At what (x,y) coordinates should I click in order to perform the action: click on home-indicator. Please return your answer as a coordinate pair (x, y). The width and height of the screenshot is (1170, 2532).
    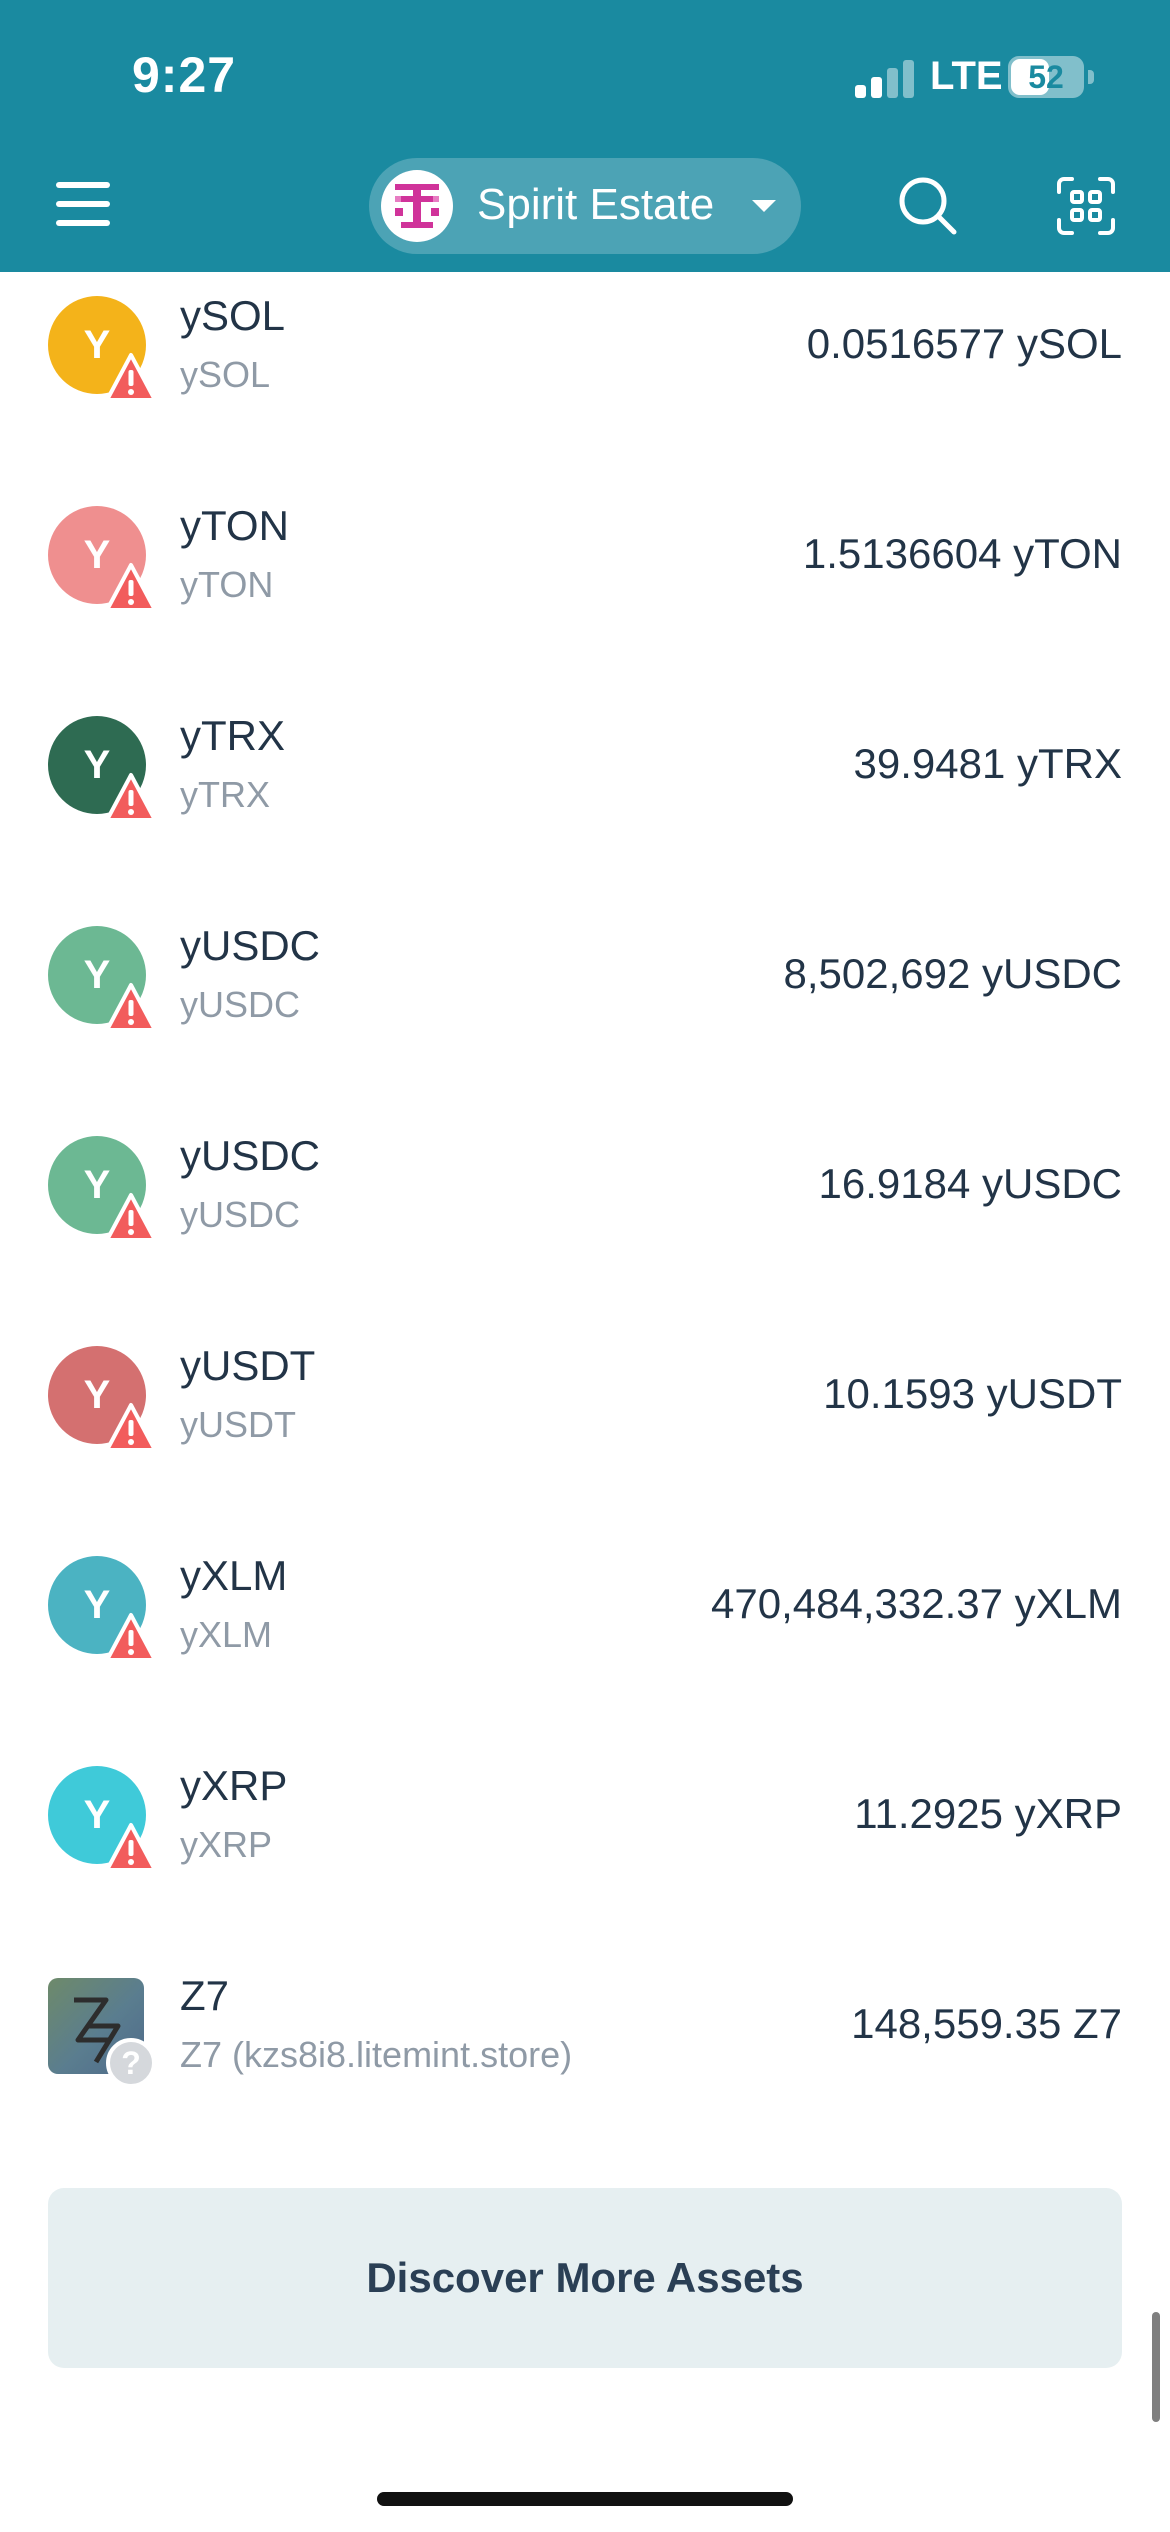
    Looking at the image, I should click on (585, 2499).